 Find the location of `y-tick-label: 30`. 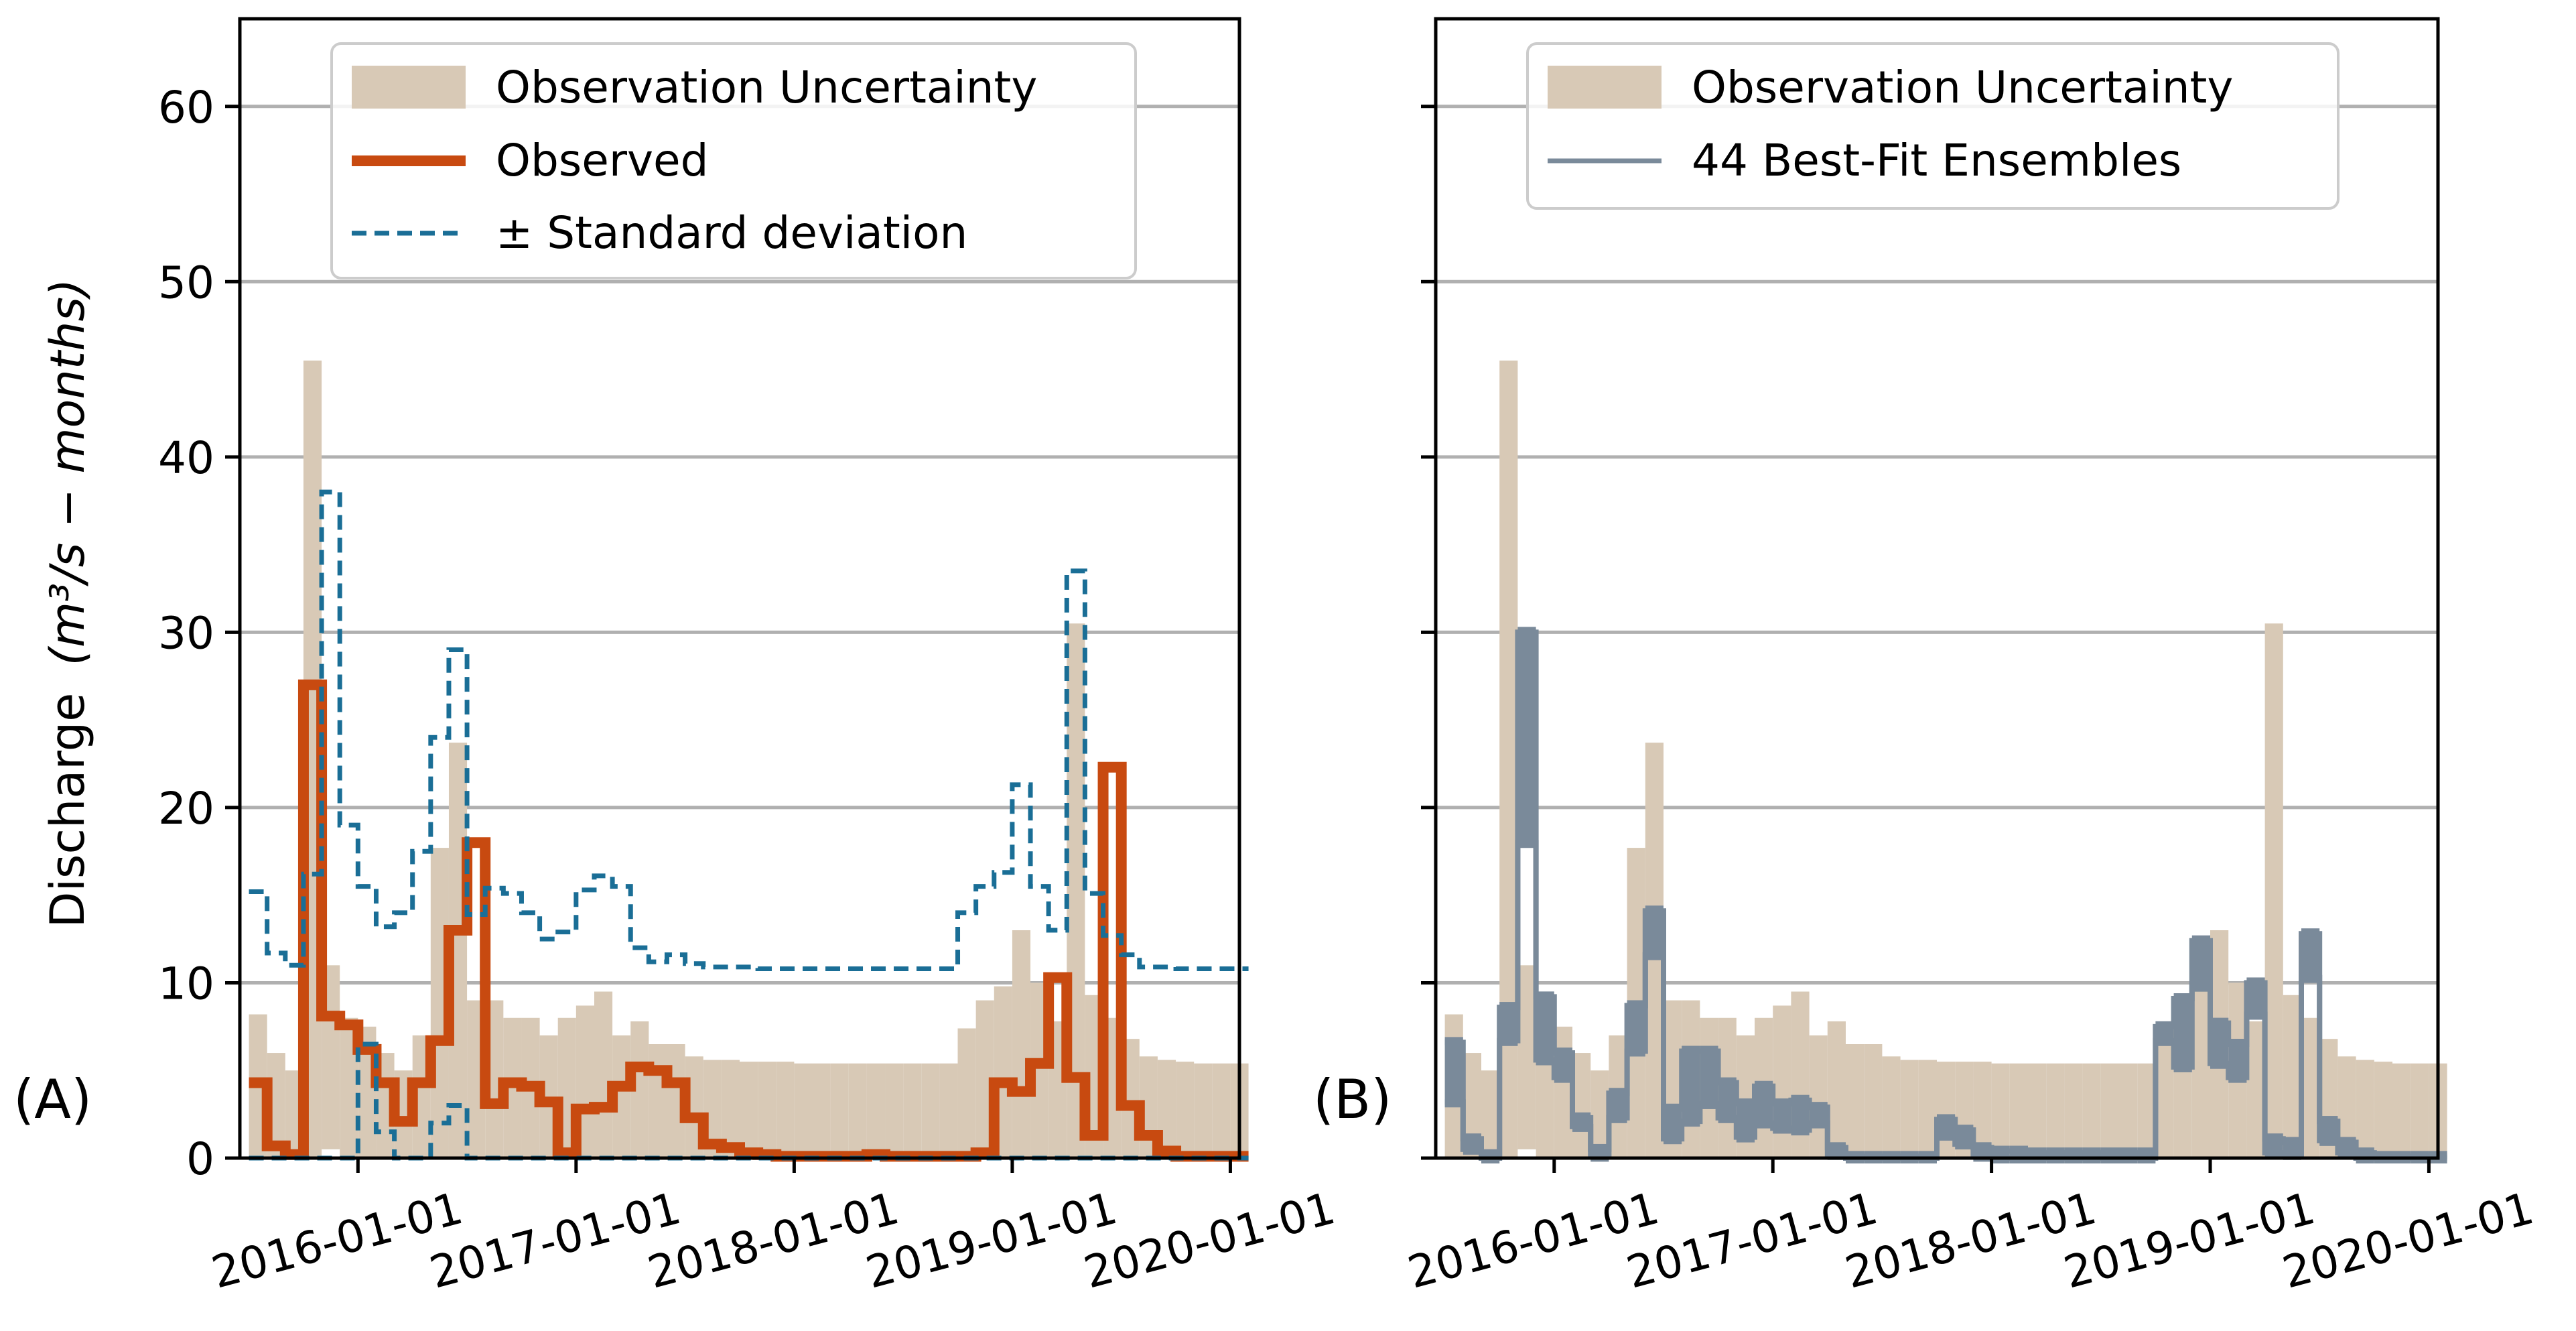

y-tick-label: 30 is located at coordinates (186, 633).